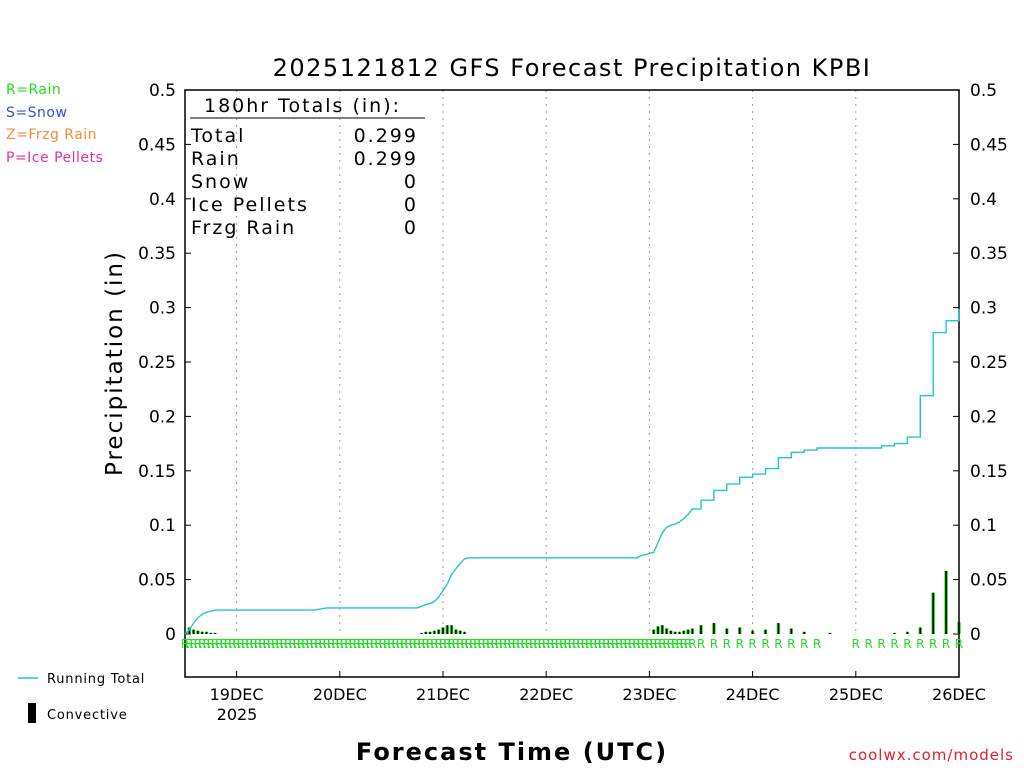 Image resolution: width=1024 pixels, height=768 pixels. Describe the element at coordinates (753, 694) in the screenshot. I see `x-tick-label-24dec: 24DEC` at that location.